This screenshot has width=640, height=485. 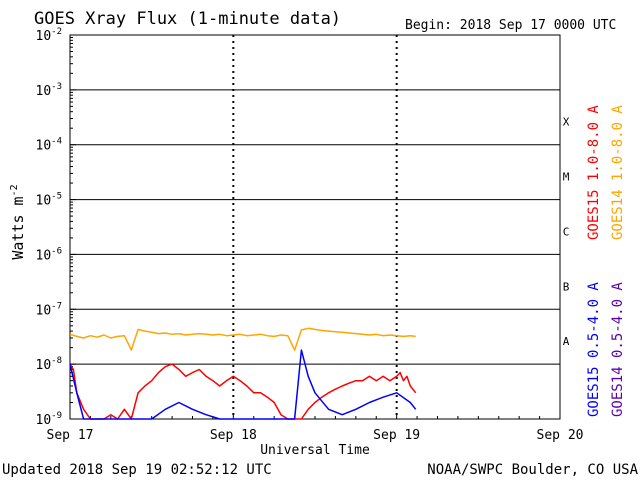 I want to click on x-tick-label: Sep 19, so click(x=396, y=435).